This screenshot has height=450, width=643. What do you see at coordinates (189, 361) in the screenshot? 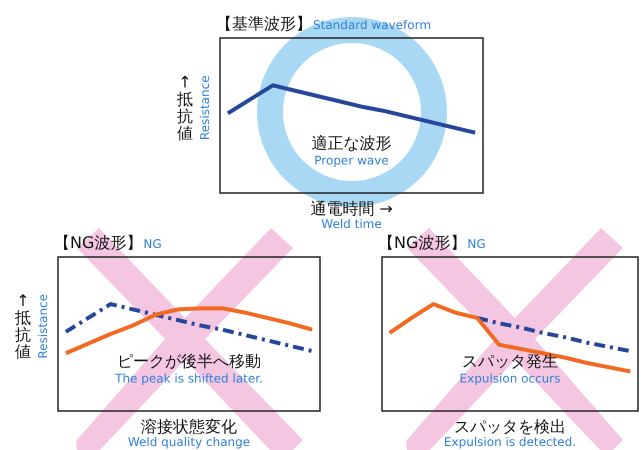
I see `annotation: ピークが後半へ移動` at bounding box center [189, 361].